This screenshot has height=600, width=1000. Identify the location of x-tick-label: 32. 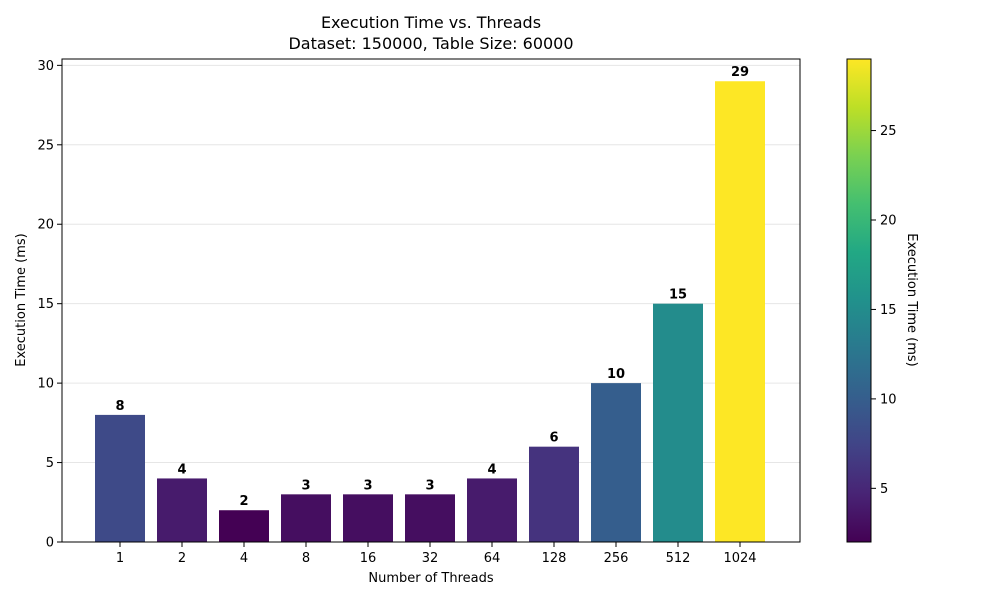
(430, 558).